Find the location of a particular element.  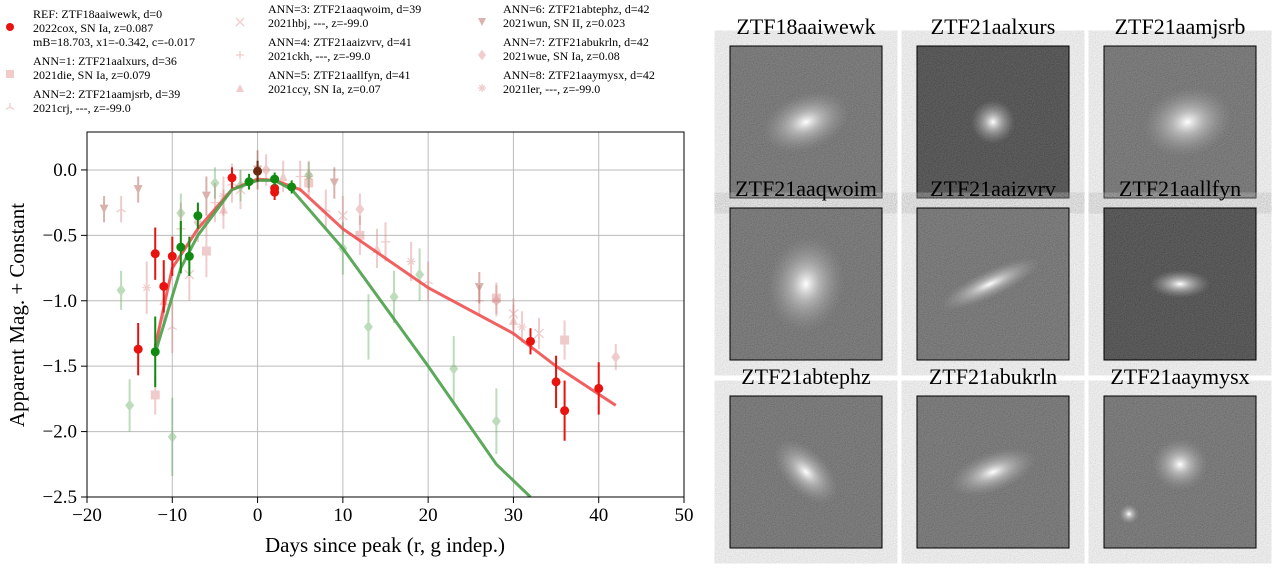

legend-label: 2021wue, SN Ia, z=0.08 is located at coordinates (561, 56).